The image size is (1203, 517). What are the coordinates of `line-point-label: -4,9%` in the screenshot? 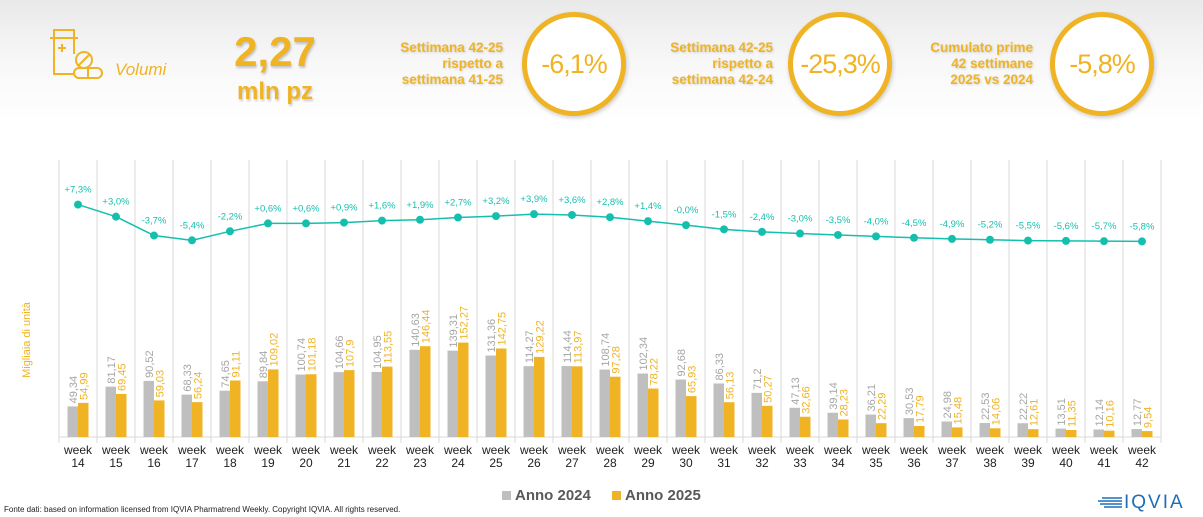 It's located at (952, 224).